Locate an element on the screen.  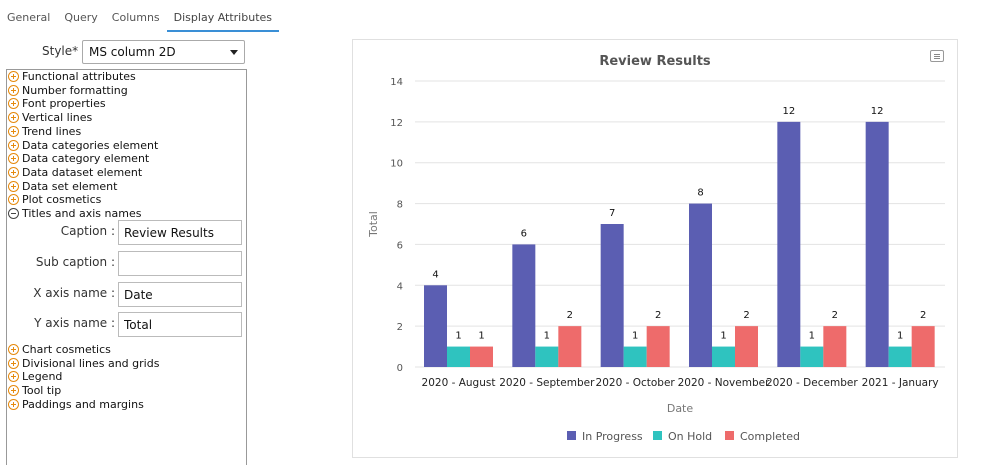
x-tick-label: 2020 - August is located at coordinates (459, 383).